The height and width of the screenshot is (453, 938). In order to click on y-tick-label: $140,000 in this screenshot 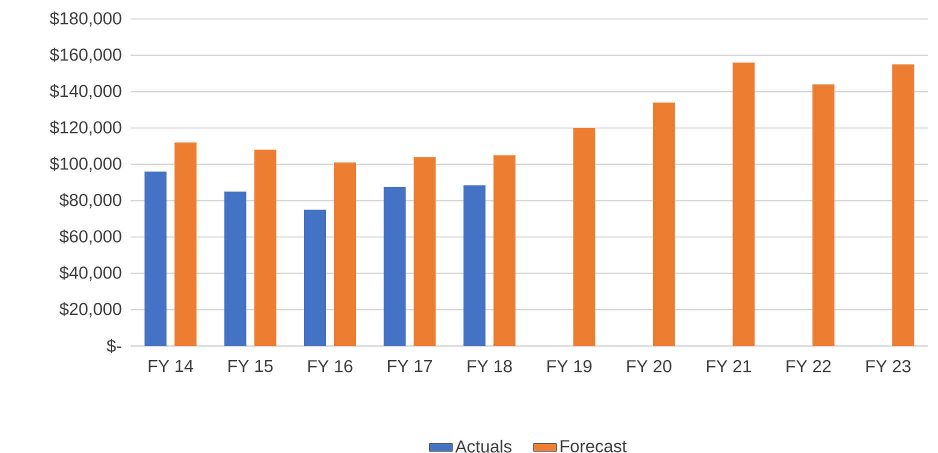, I will do `click(86, 92)`.